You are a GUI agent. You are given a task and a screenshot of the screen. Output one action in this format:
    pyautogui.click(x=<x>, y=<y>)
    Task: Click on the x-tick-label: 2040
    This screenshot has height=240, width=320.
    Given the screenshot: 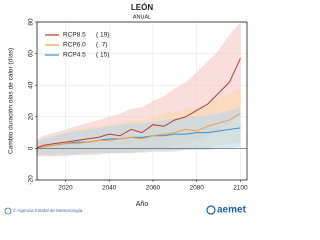 What is the action you would take?
    pyautogui.click(x=109, y=188)
    